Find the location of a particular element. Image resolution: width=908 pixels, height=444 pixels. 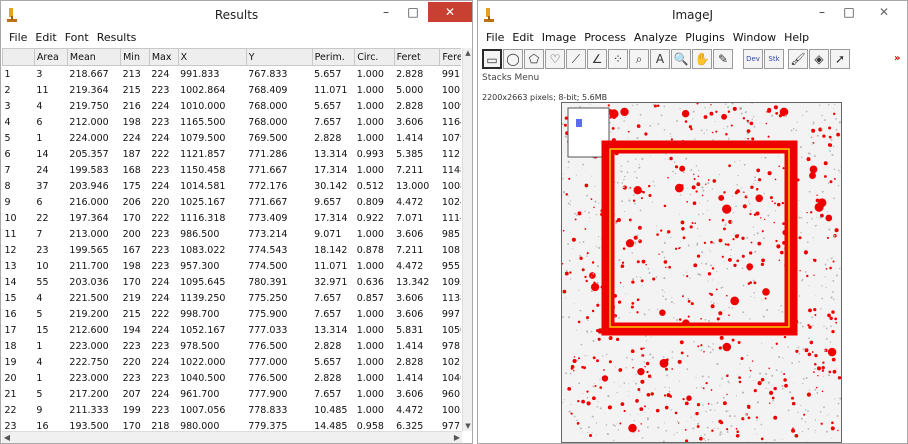

menu-plugins: Plugins is located at coordinates (705, 37).